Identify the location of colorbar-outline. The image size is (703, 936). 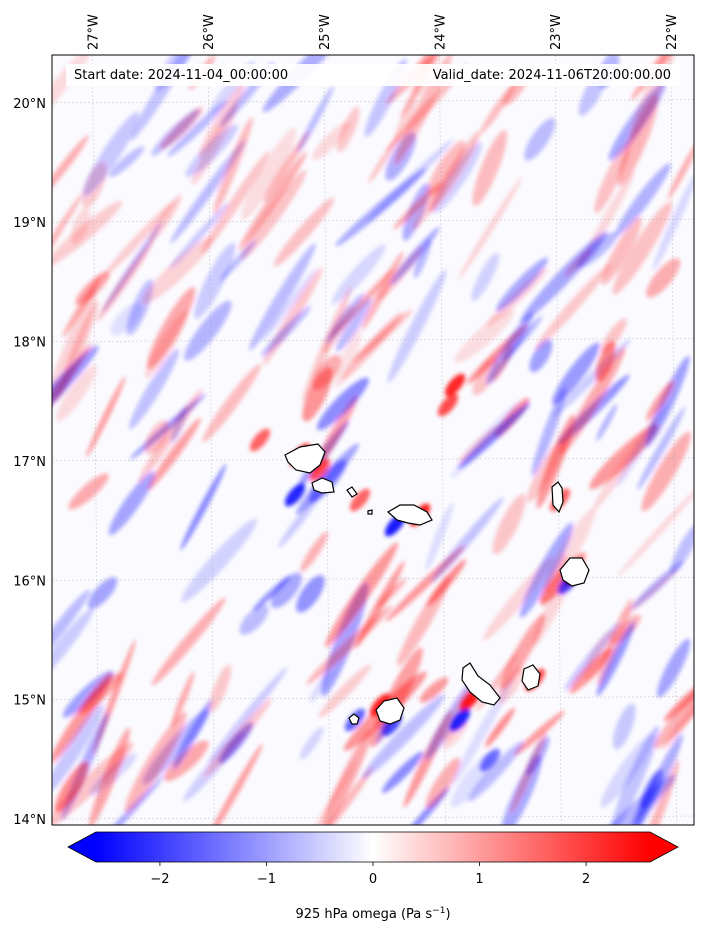
(373, 847).